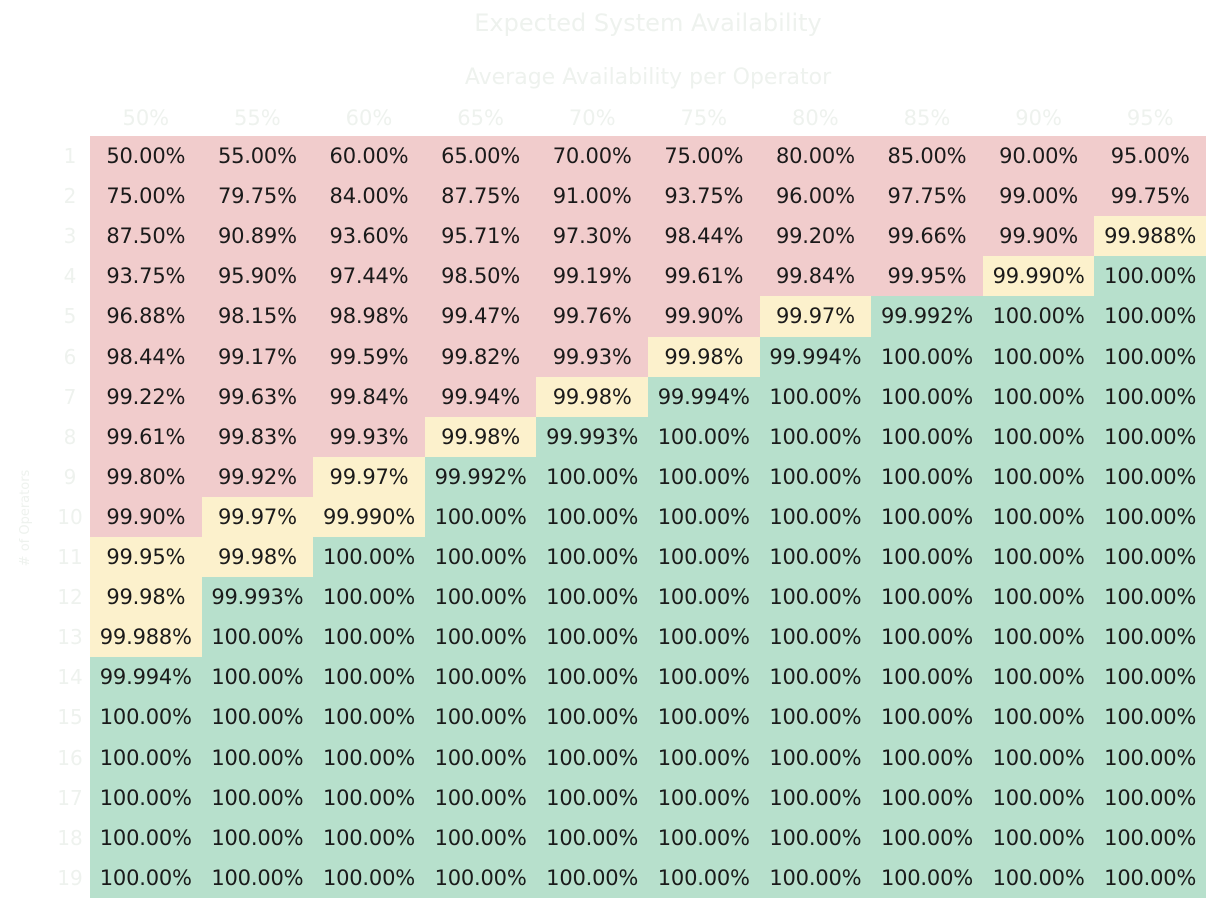 The height and width of the screenshot is (900, 1206). What do you see at coordinates (480, 276) in the screenshot?
I see `heatmap-cell: 98.50%` at bounding box center [480, 276].